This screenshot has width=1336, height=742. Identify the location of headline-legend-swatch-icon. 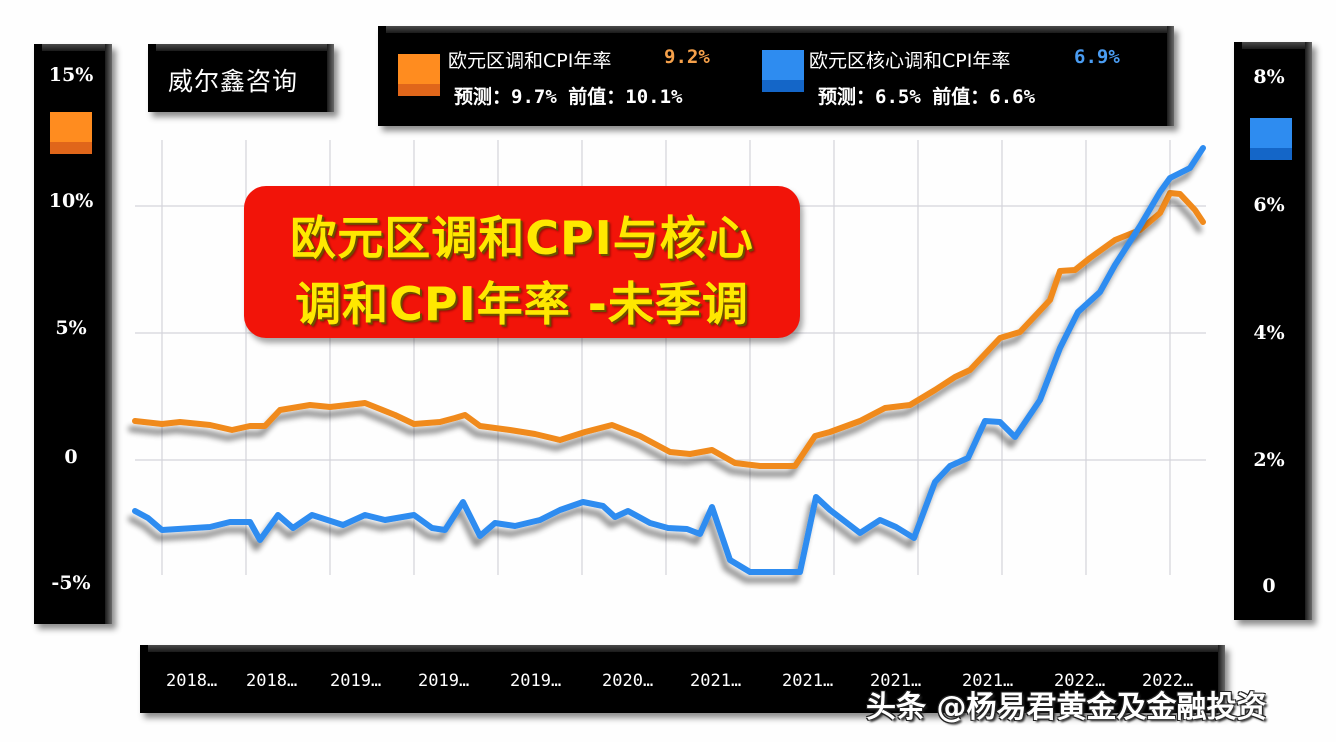
(419, 75).